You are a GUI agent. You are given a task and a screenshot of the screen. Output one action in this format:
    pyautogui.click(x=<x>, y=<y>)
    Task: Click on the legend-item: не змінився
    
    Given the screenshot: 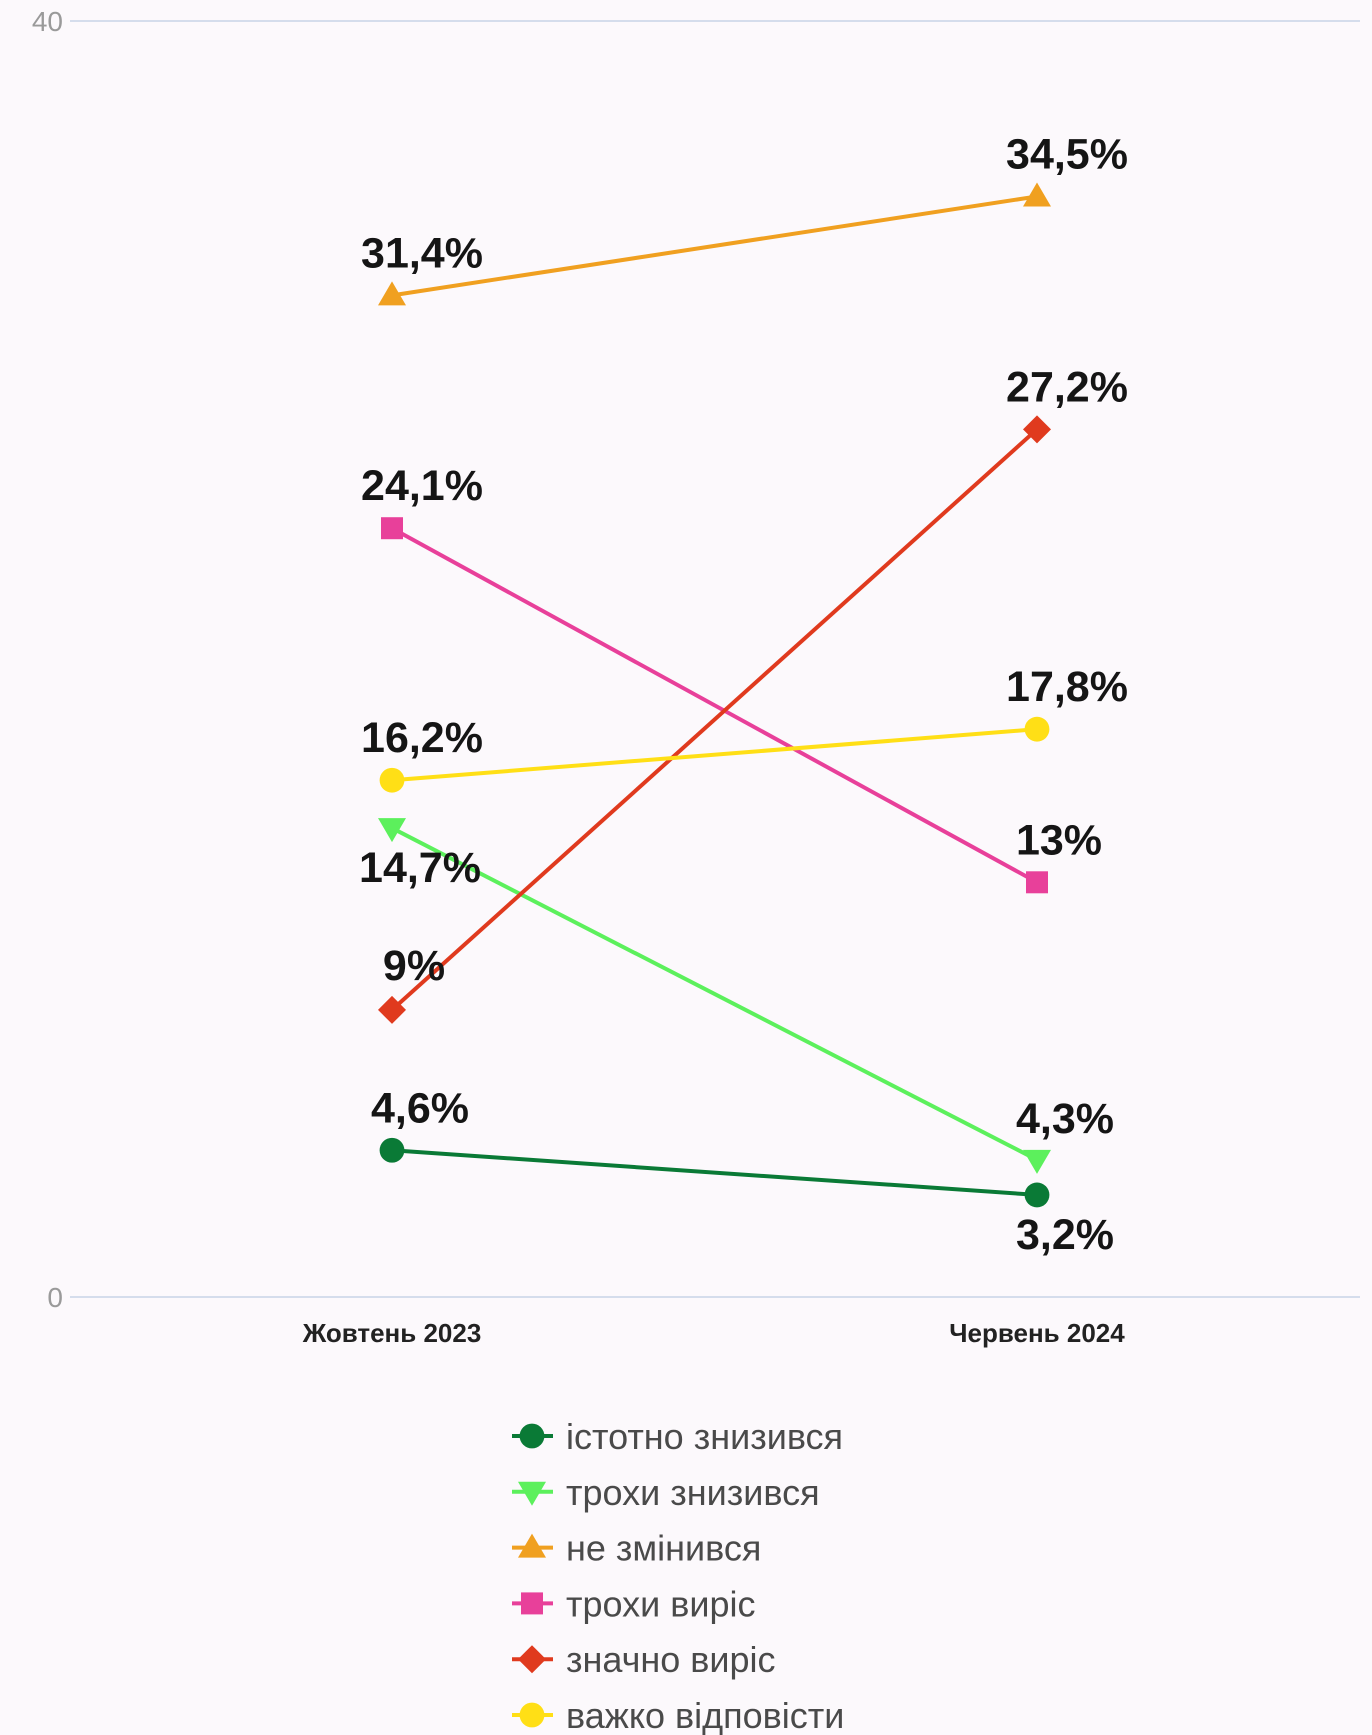 What is the action you would take?
    pyautogui.click(x=636, y=1548)
    